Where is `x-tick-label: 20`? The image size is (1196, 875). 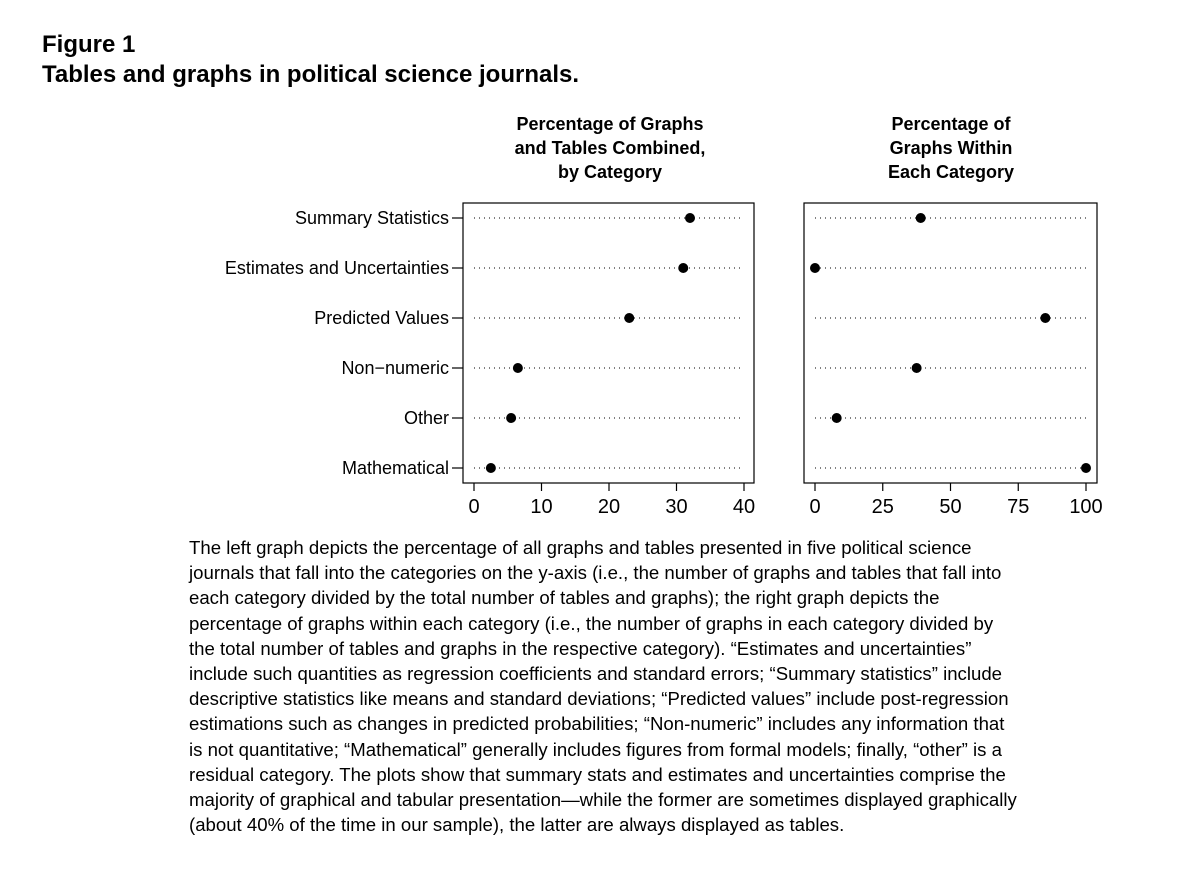 x-tick-label: 20 is located at coordinates (609, 507).